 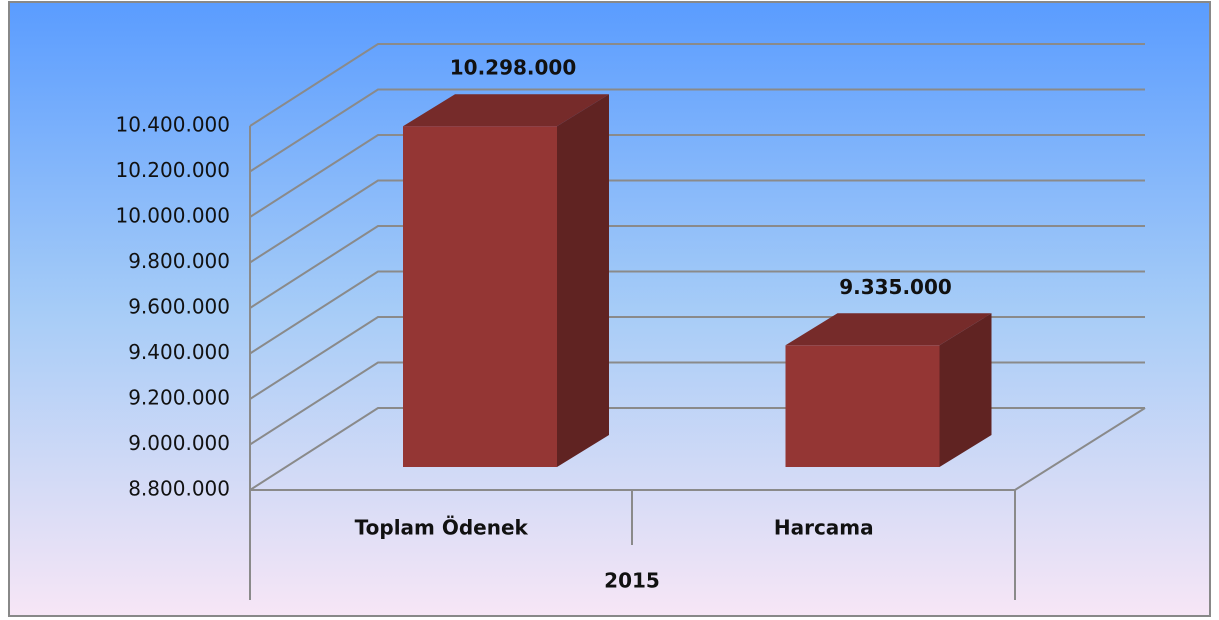 I want to click on y-tick-label: 8.800.000, so click(x=179, y=489).